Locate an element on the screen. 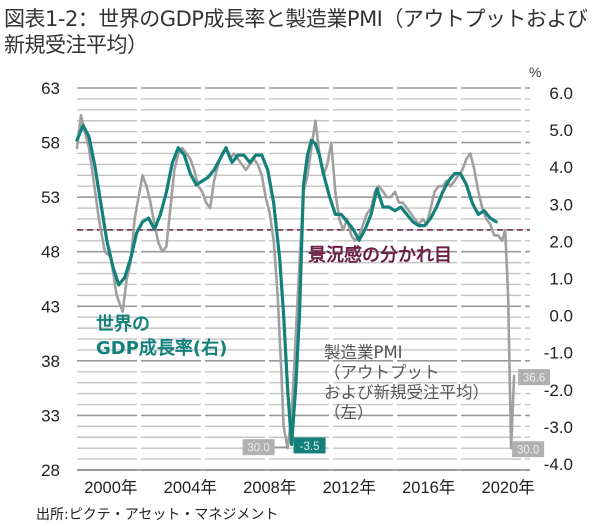 Image resolution: width=607 pixels, height=526 pixels. pmi-2020-low-label: 30.0 is located at coordinates (528, 451).